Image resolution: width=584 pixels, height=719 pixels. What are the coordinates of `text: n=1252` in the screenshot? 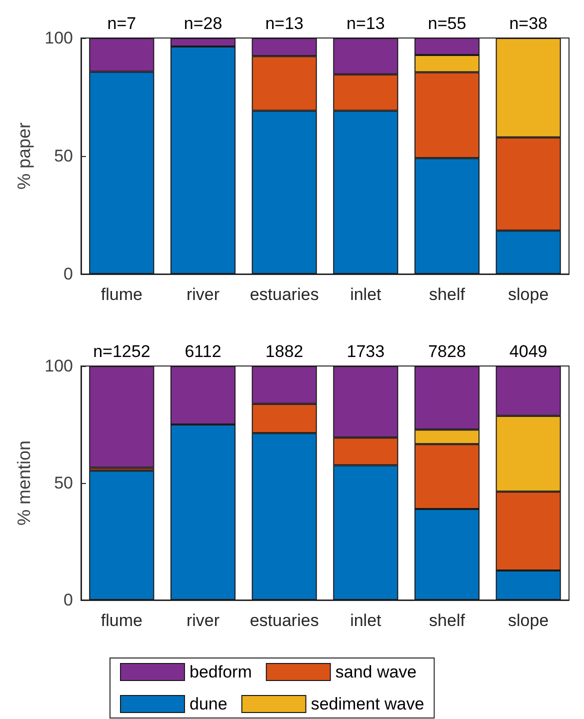 It's located at (121, 351).